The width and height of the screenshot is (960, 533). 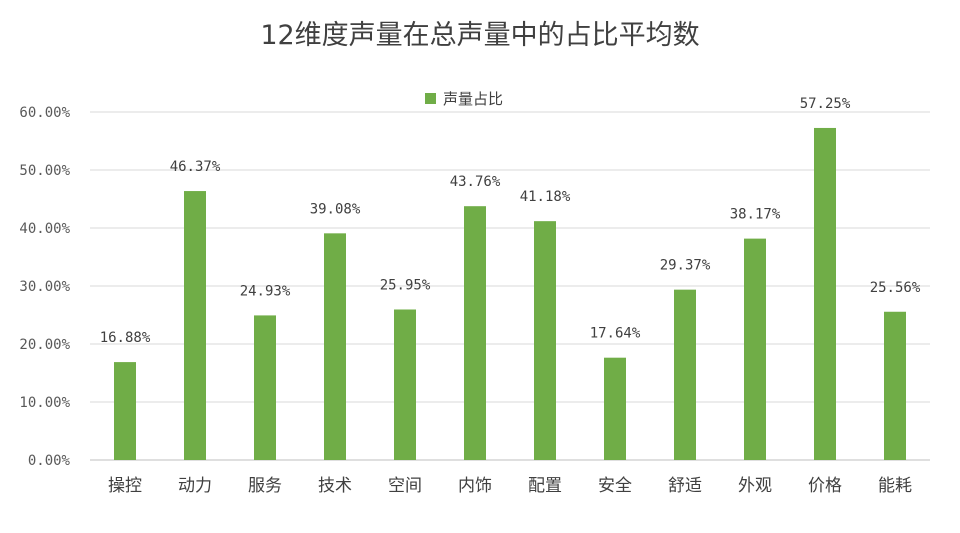 I want to click on data-label: 29.37%, so click(x=685, y=266).